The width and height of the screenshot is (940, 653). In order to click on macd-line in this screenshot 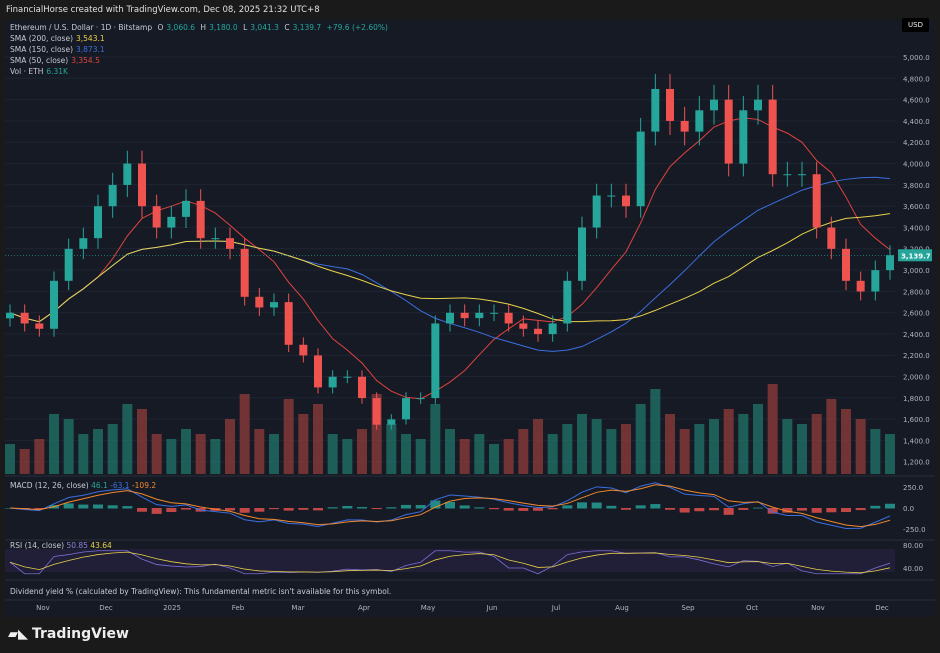, I will do `click(450, 506)`.